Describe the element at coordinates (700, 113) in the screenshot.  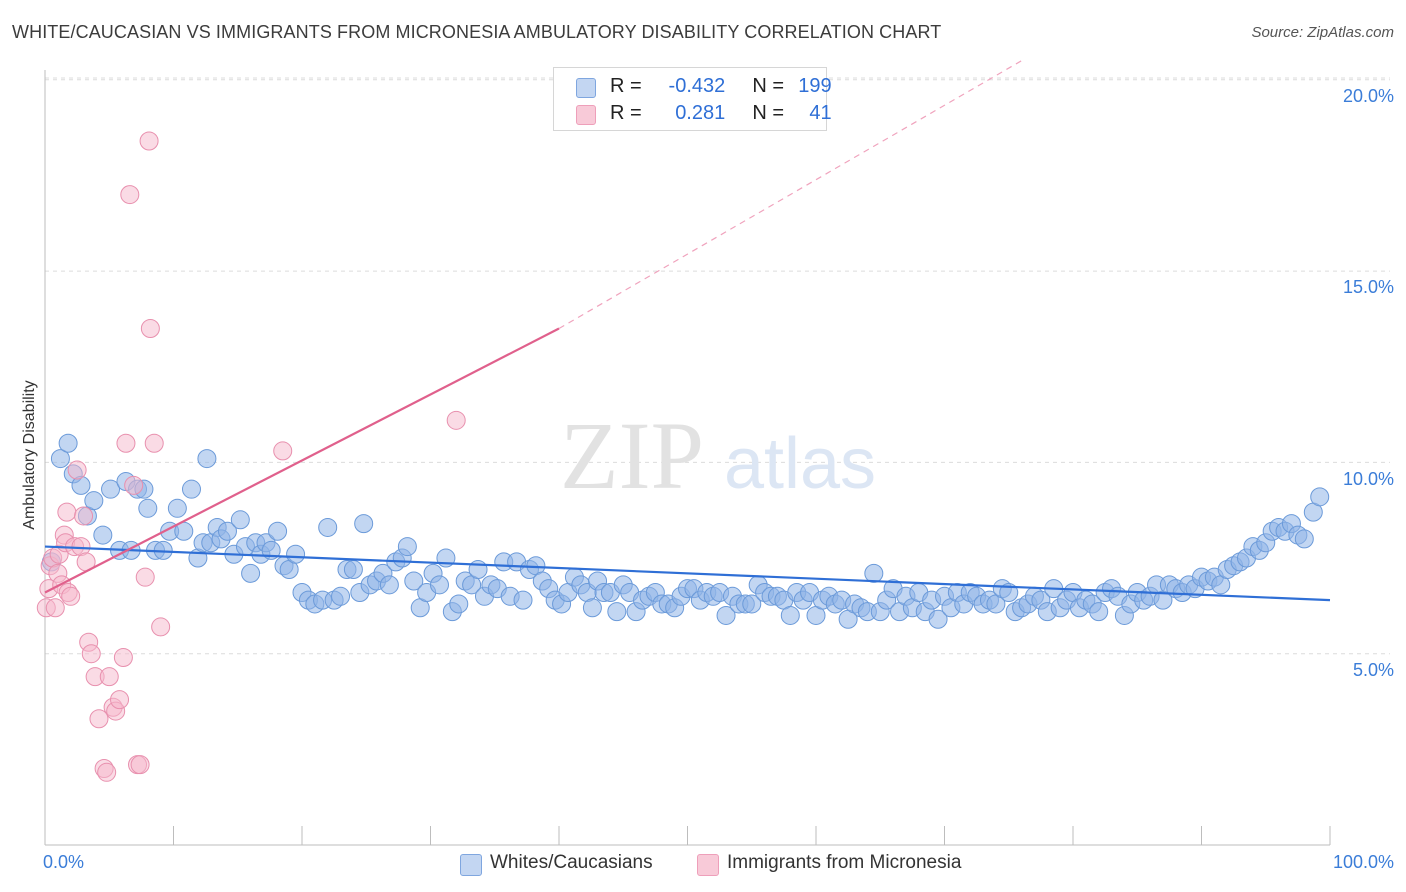
I see `legend-r-value-micronesia: 0.281` at that location.